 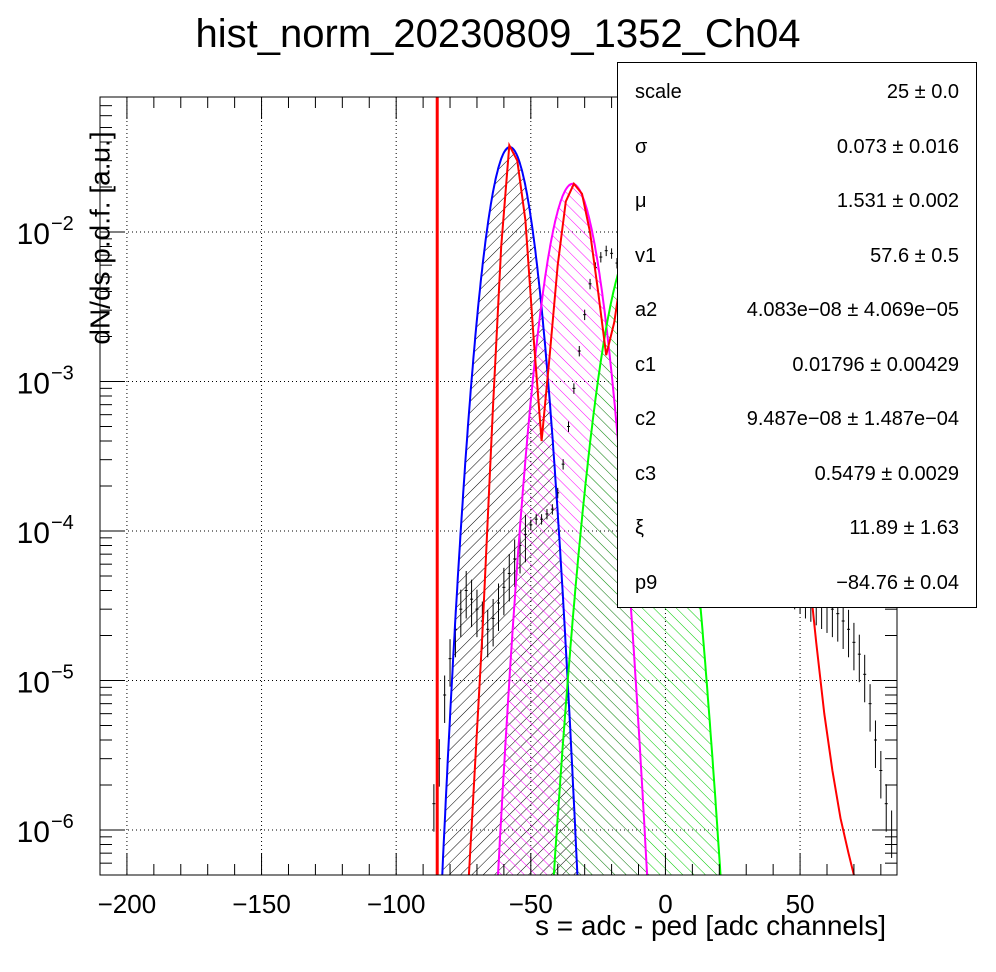 What do you see at coordinates (800, 904) in the screenshot?
I see `x-tick-label: 50` at bounding box center [800, 904].